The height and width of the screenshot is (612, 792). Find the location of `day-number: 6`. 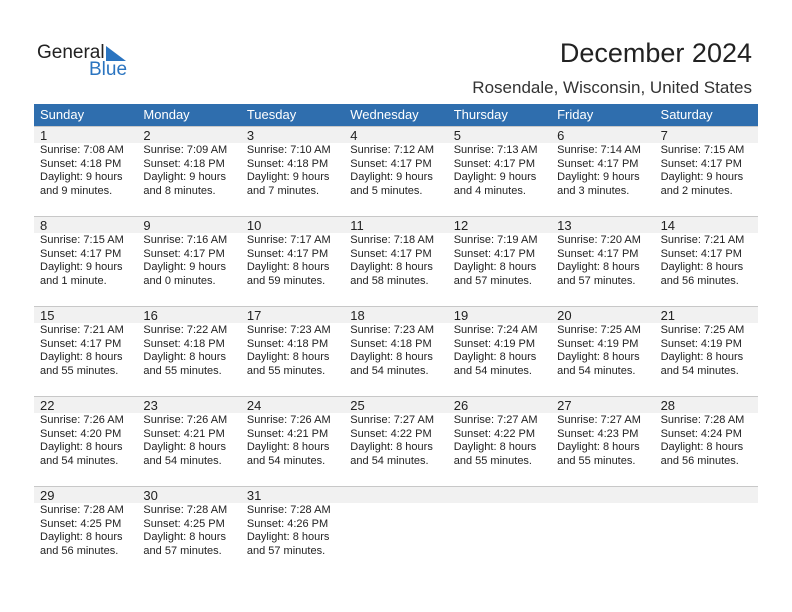

day-number: 6 is located at coordinates (561, 135).